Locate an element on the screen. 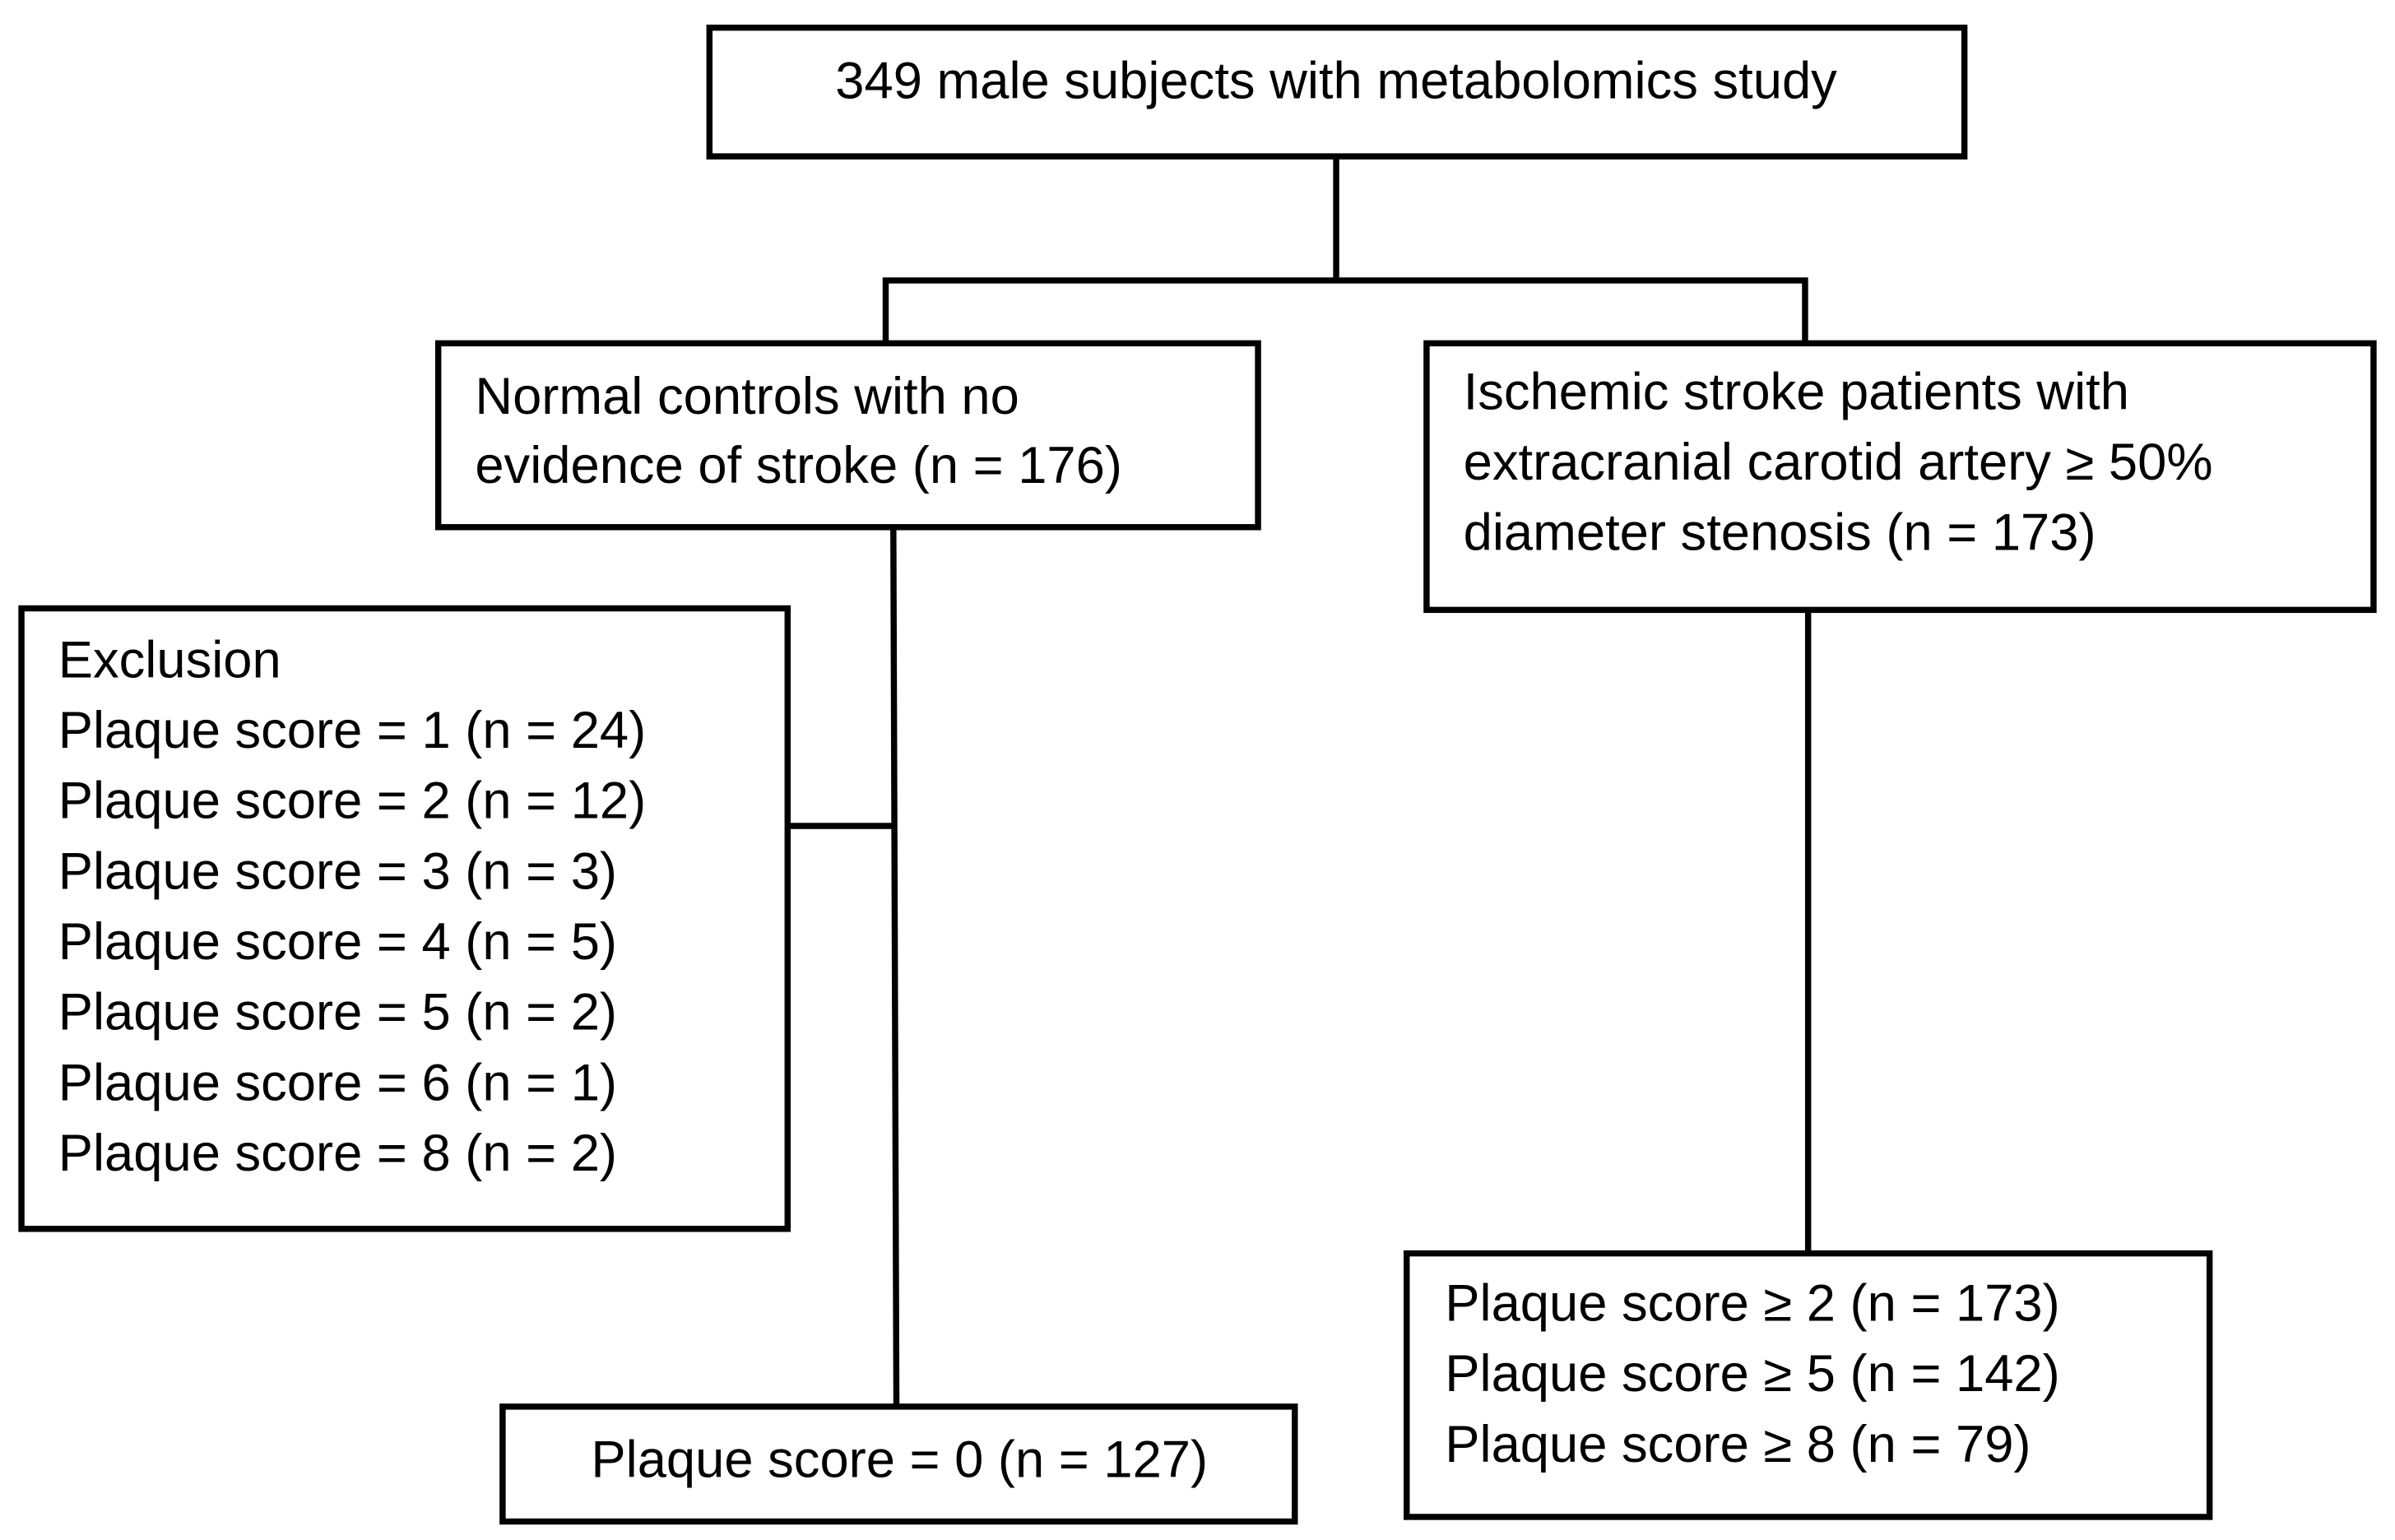  node-label: Plaque score = 8 (n = 2) is located at coordinates (337, 1153).